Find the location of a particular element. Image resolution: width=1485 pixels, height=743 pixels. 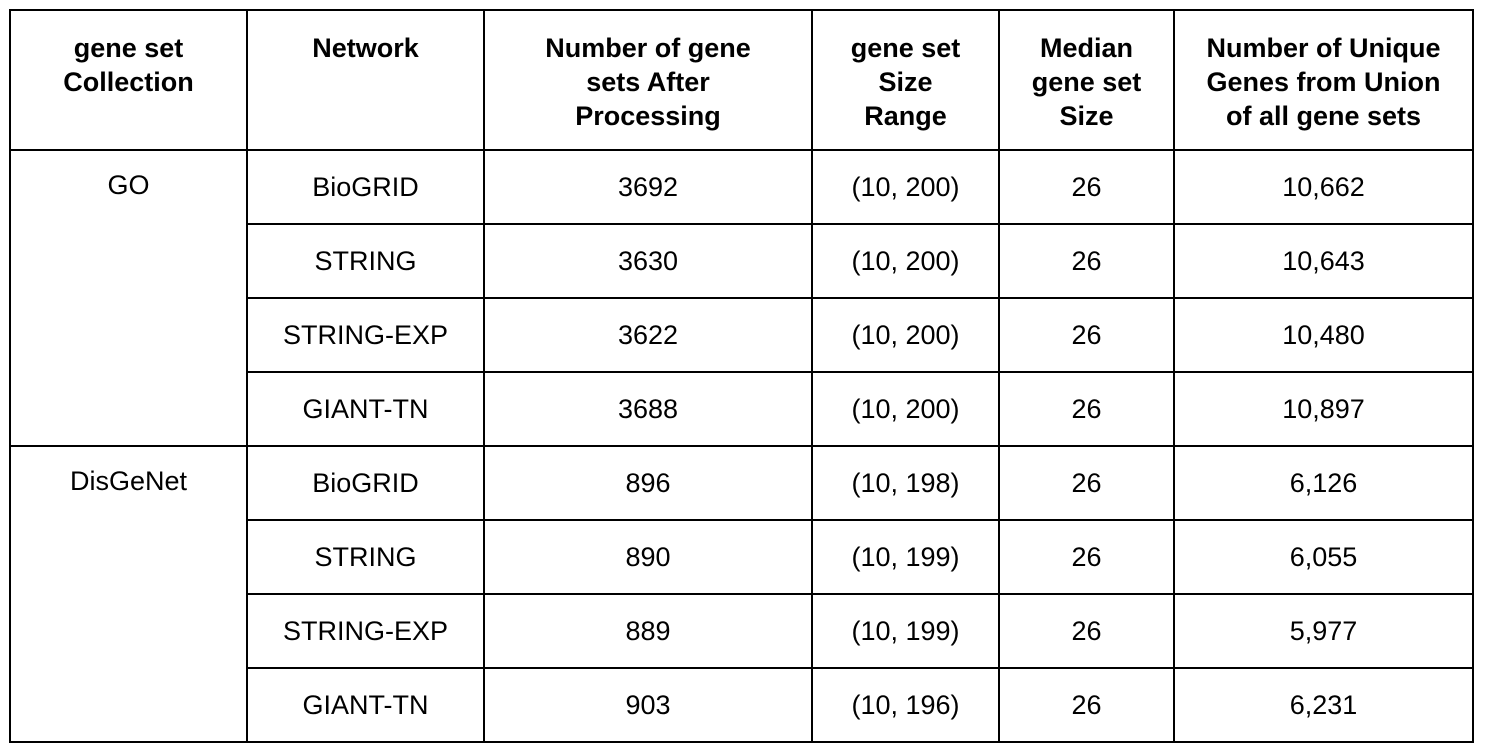

cell-unique-genes: 10,480 is located at coordinates (1323, 335).